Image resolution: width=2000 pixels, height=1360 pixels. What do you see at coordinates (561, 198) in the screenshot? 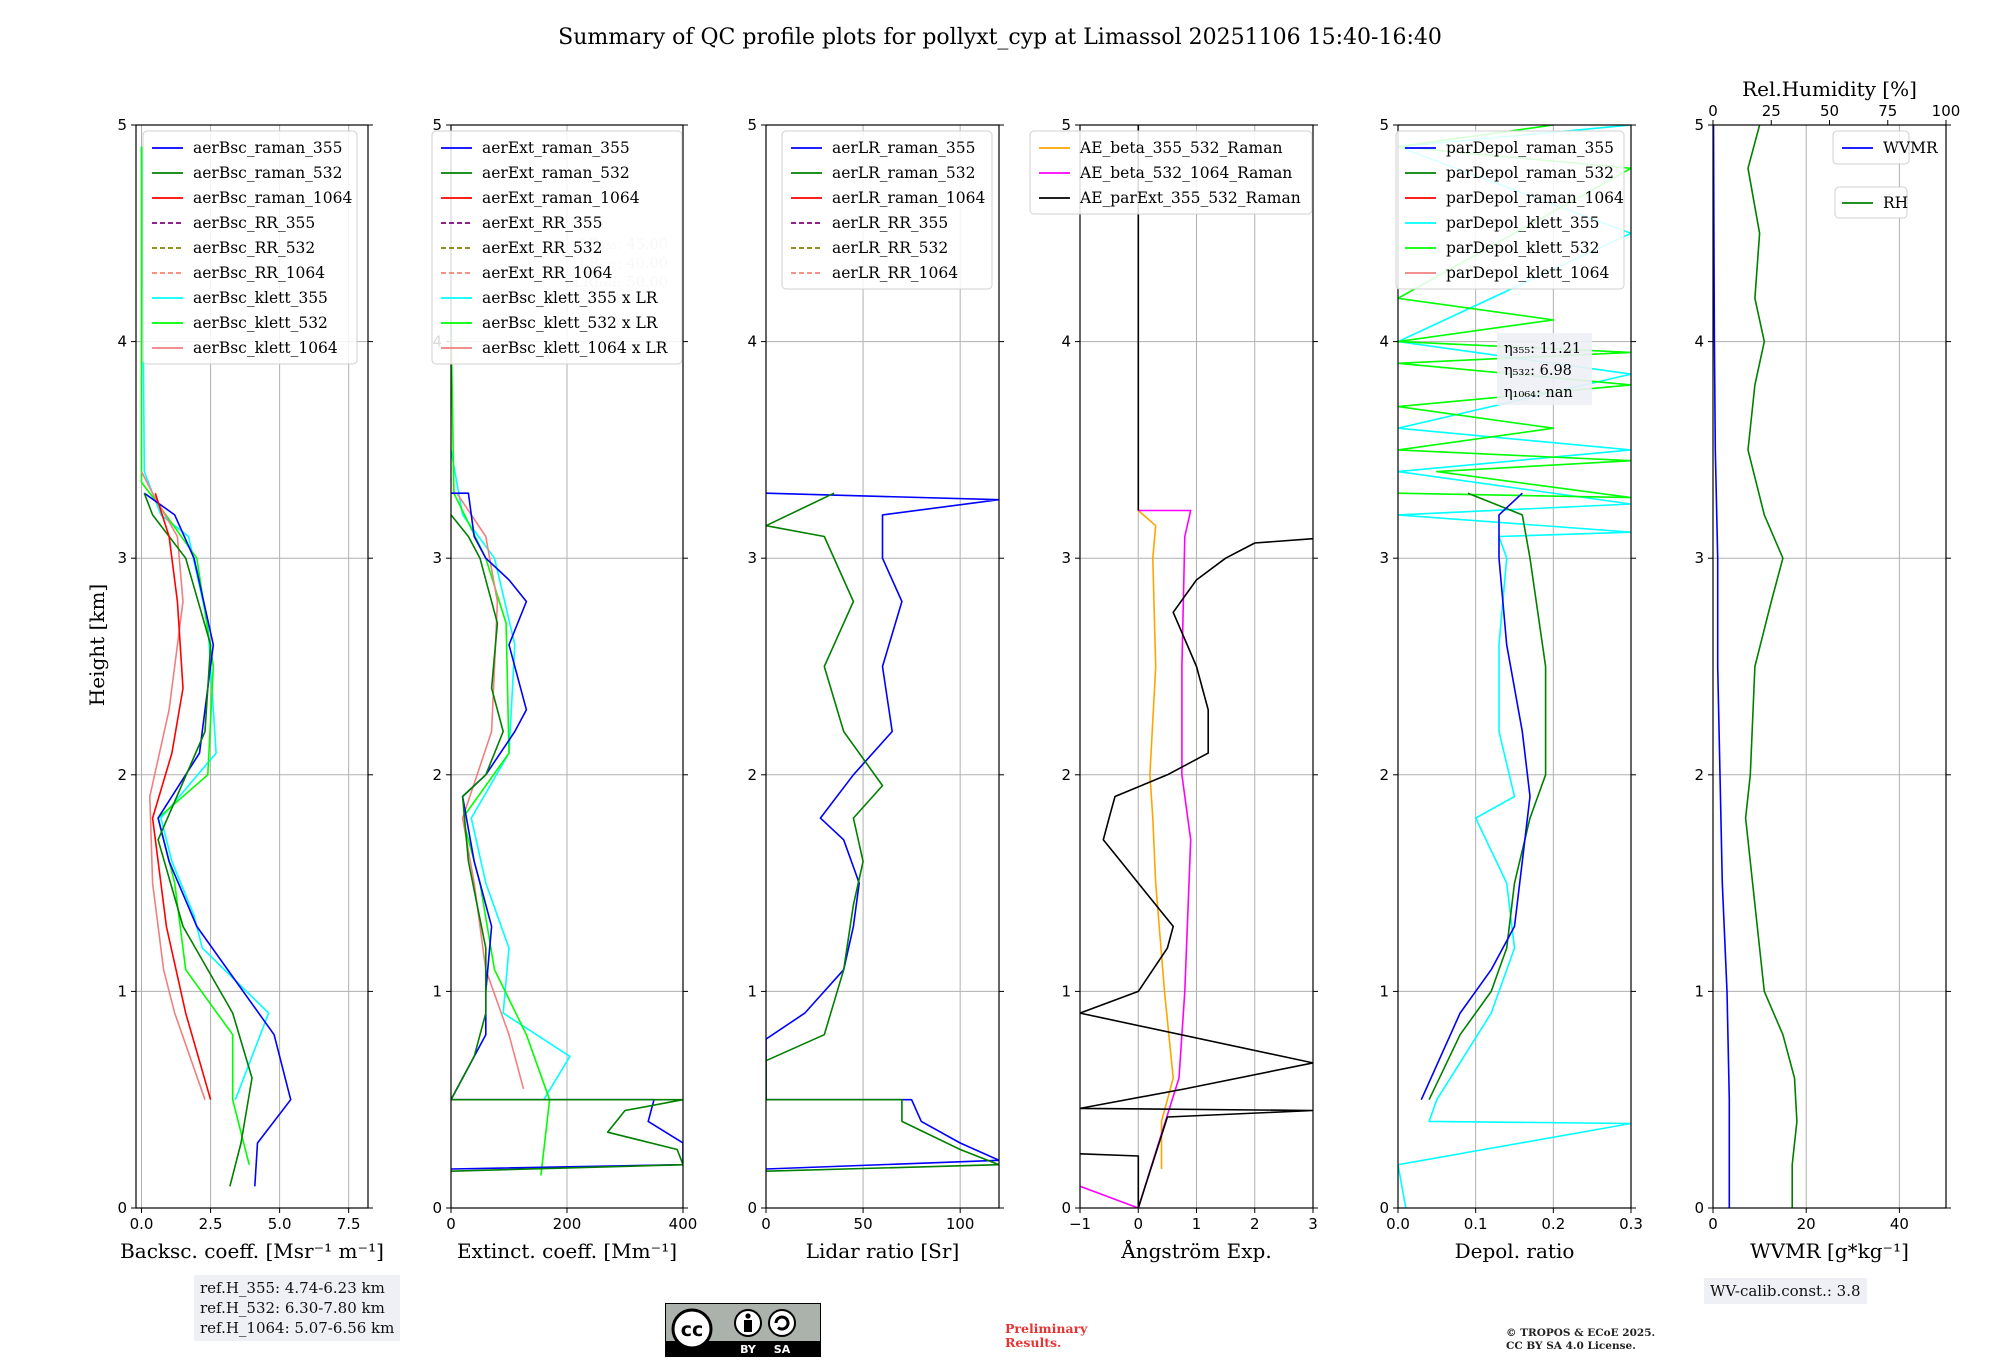
I see `legend-label: aerExt_raman_1064` at bounding box center [561, 198].